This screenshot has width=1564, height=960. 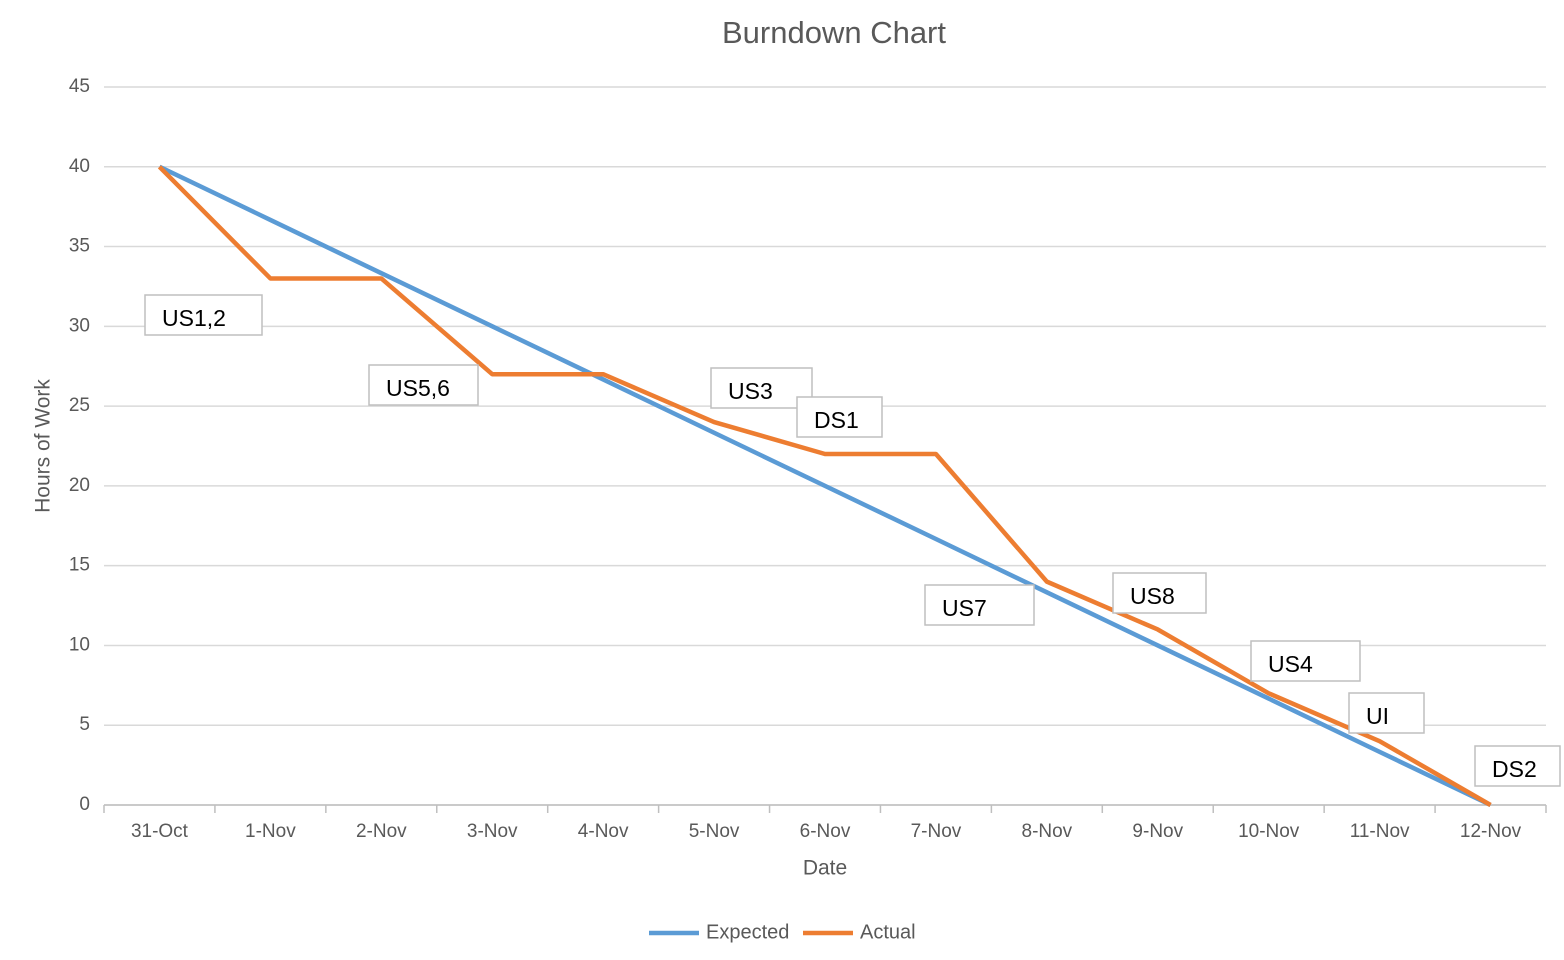 What do you see at coordinates (43, 446) in the screenshot?
I see `y-axis-title: Hours of Work` at bounding box center [43, 446].